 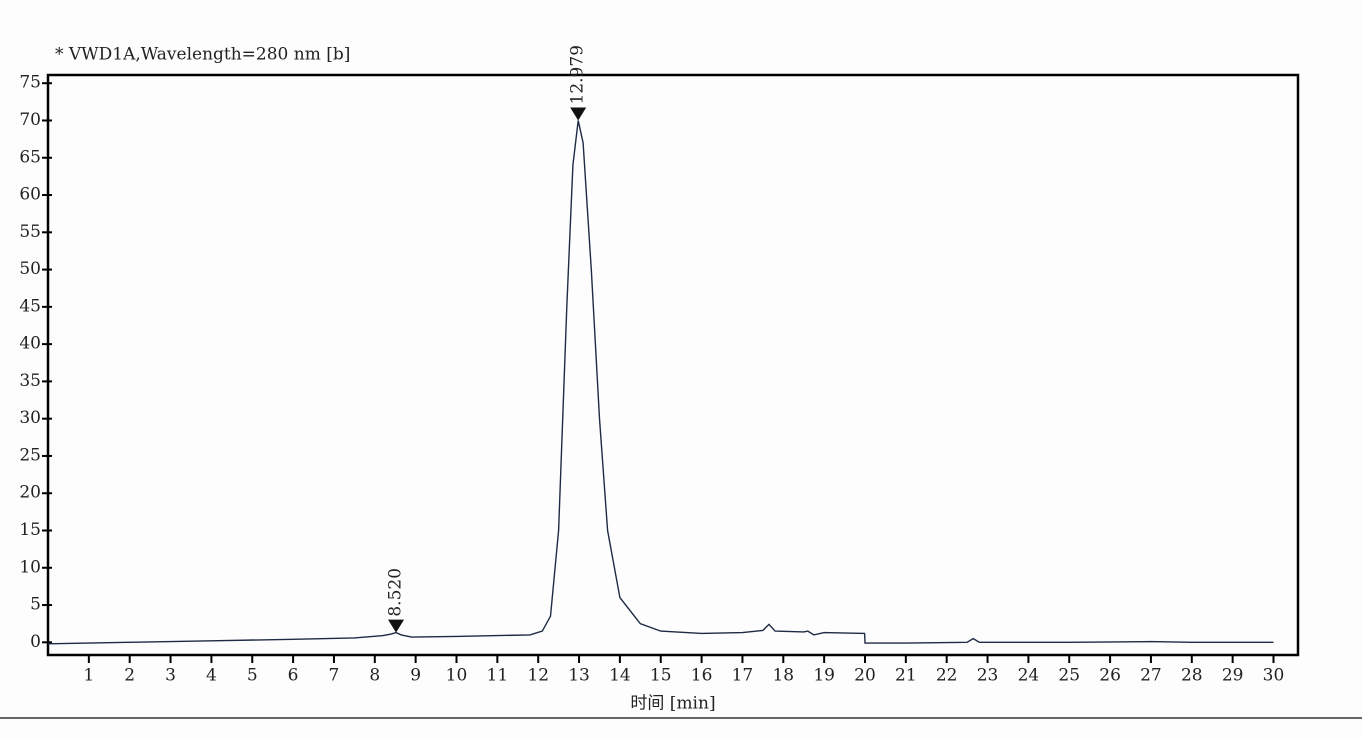 What do you see at coordinates (578, 74) in the screenshot?
I see `peak-label: 12.979` at bounding box center [578, 74].